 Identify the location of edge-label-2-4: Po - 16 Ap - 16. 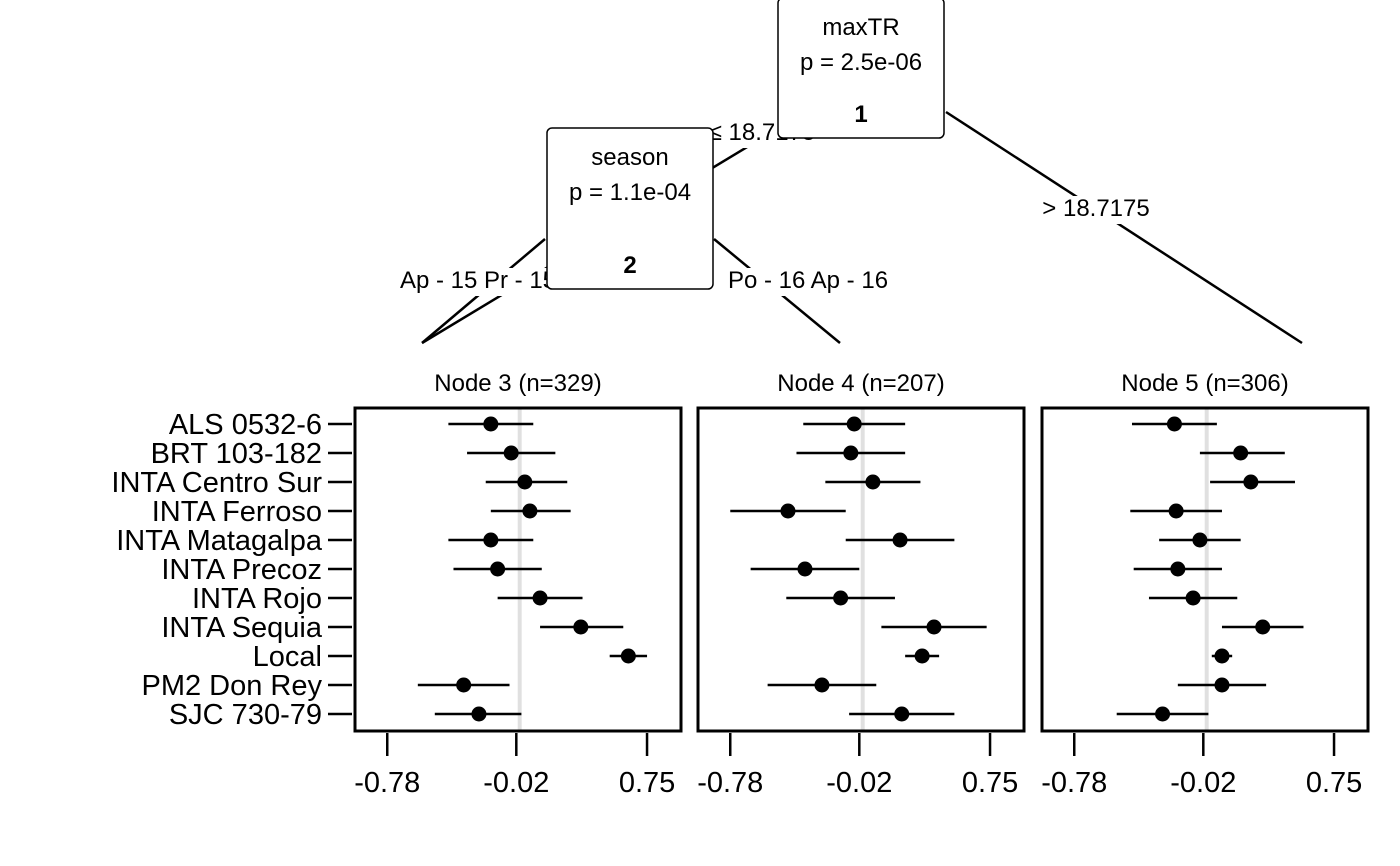
(808, 281).